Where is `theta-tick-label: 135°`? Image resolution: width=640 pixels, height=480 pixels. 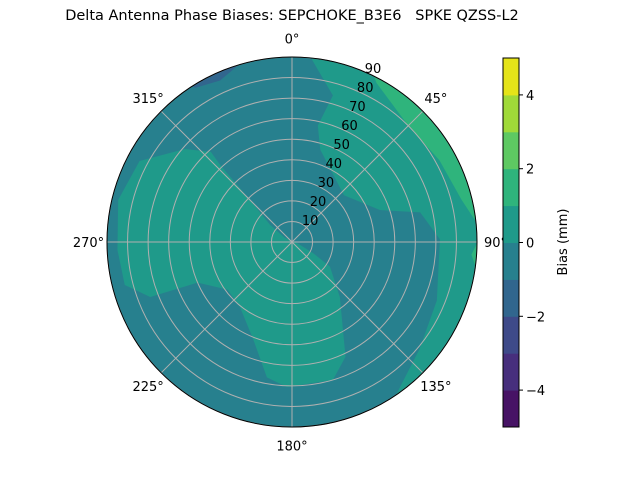
theta-tick-label: 135° is located at coordinates (435, 387).